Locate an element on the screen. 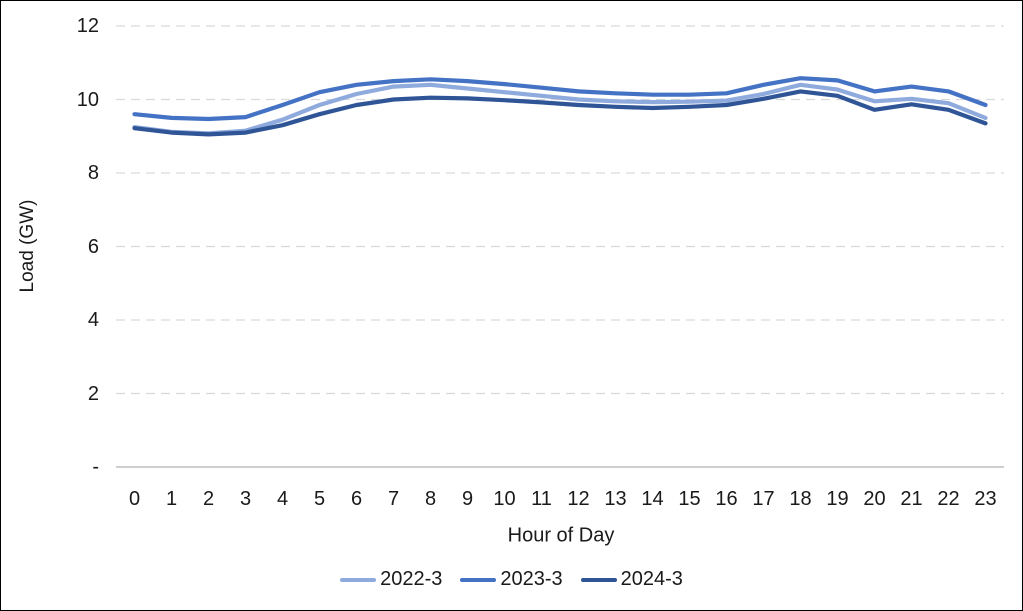 Image resolution: width=1023 pixels, height=611 pixels. x-tick-label: 3 is located at coordinates (245, 499).